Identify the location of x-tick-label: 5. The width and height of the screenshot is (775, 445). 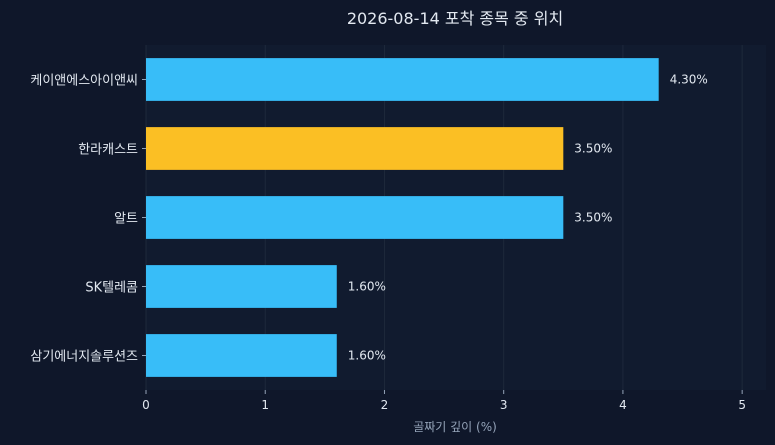
(742, 405).